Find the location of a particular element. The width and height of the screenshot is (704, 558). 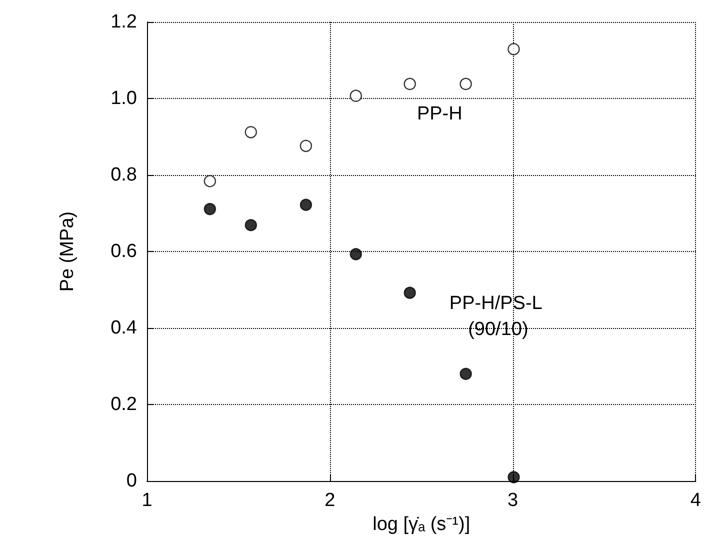

x-tick-label: 2 is located at coordinates (330, 500).